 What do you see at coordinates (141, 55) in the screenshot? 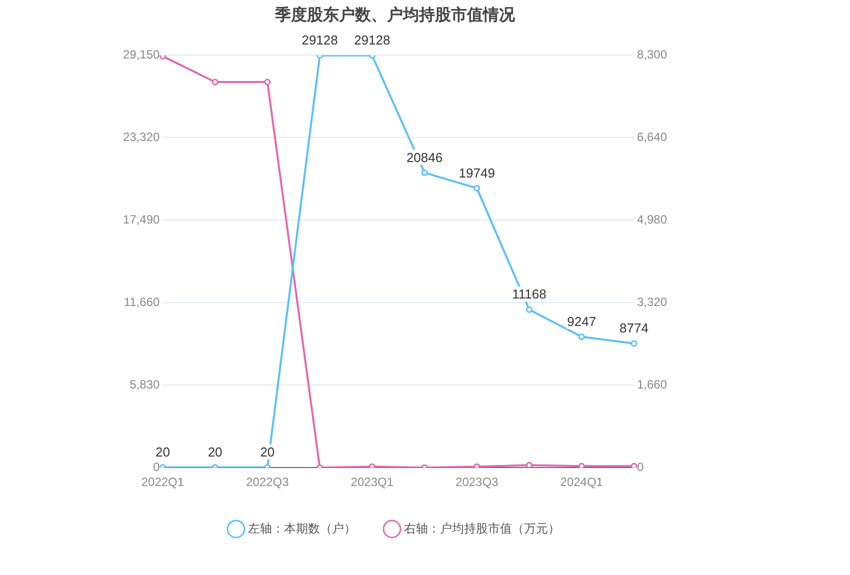
I see `y-tick-label: 29,150` at bounding box center [141, 55].